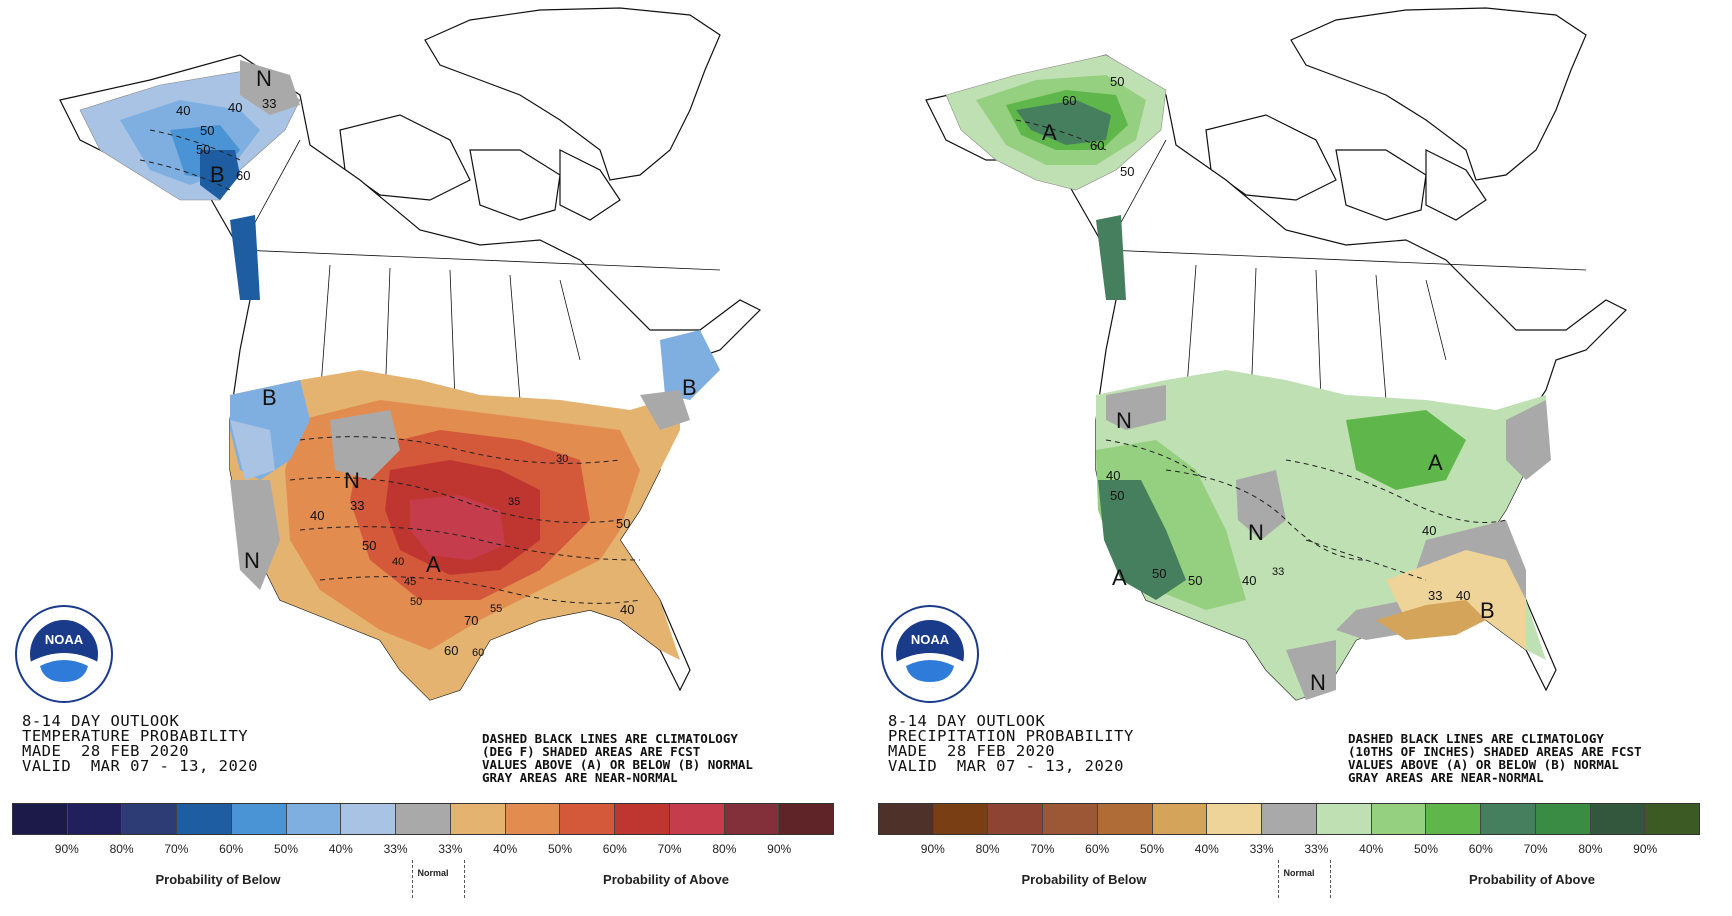  I want to click on note-line: (DEG F) SHADED AREAS ARE FCST, so click(591, 751).